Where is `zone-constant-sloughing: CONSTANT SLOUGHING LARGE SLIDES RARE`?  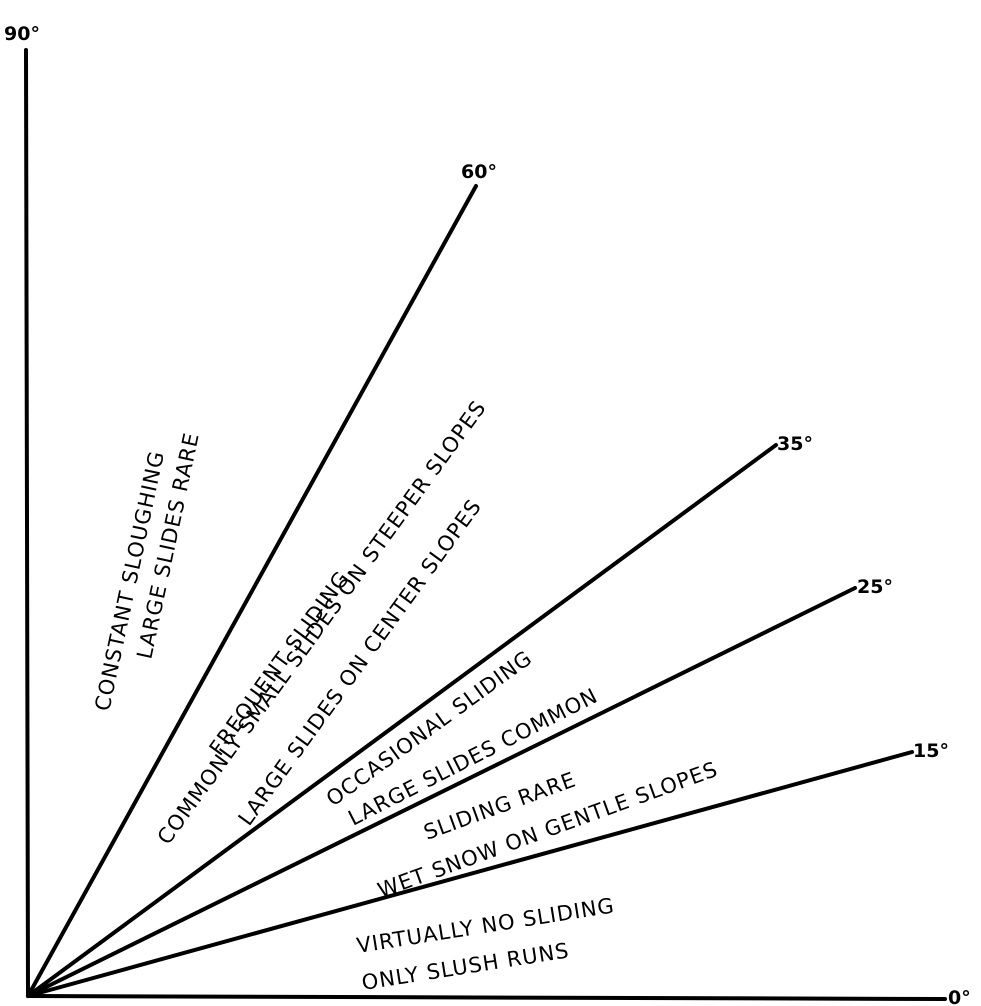
zone-constant-sloughing: CONSTANT SLOUGHING LARGE SLIDES RARE is located at coordinates (147, 571).